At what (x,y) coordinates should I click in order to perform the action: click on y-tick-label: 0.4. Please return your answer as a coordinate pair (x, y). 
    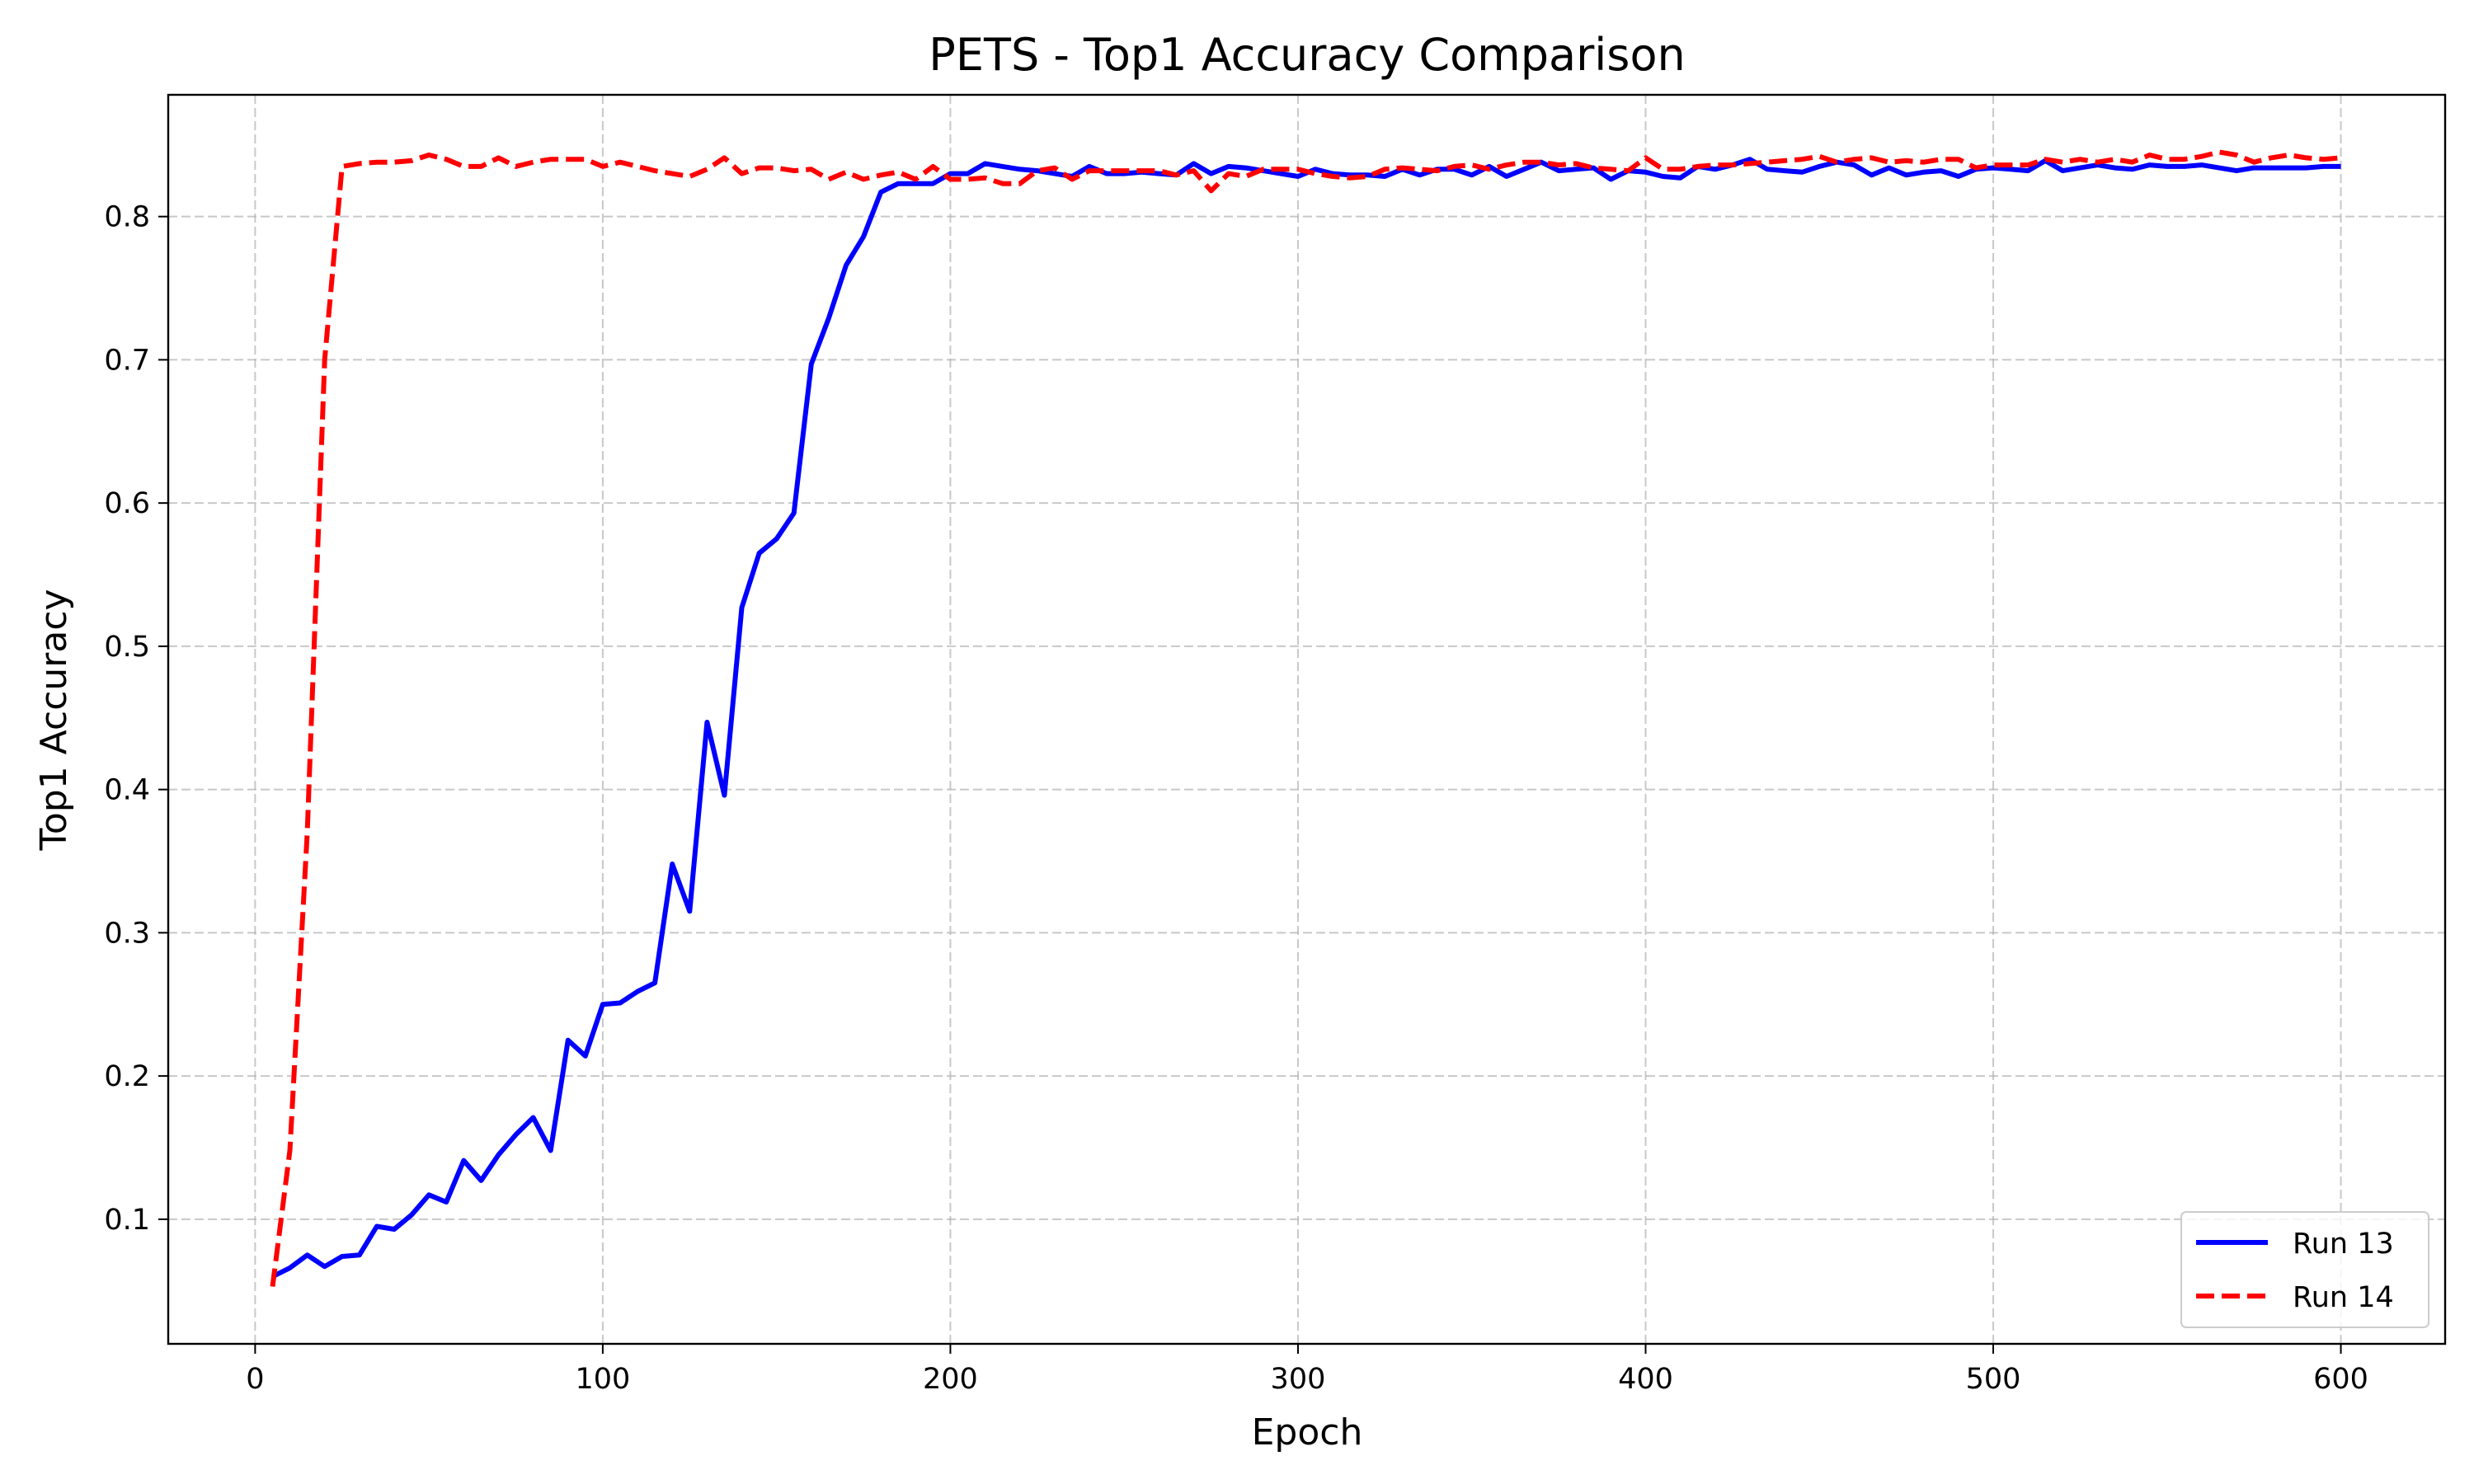
    Looking at the image, I should click on (127, 790).